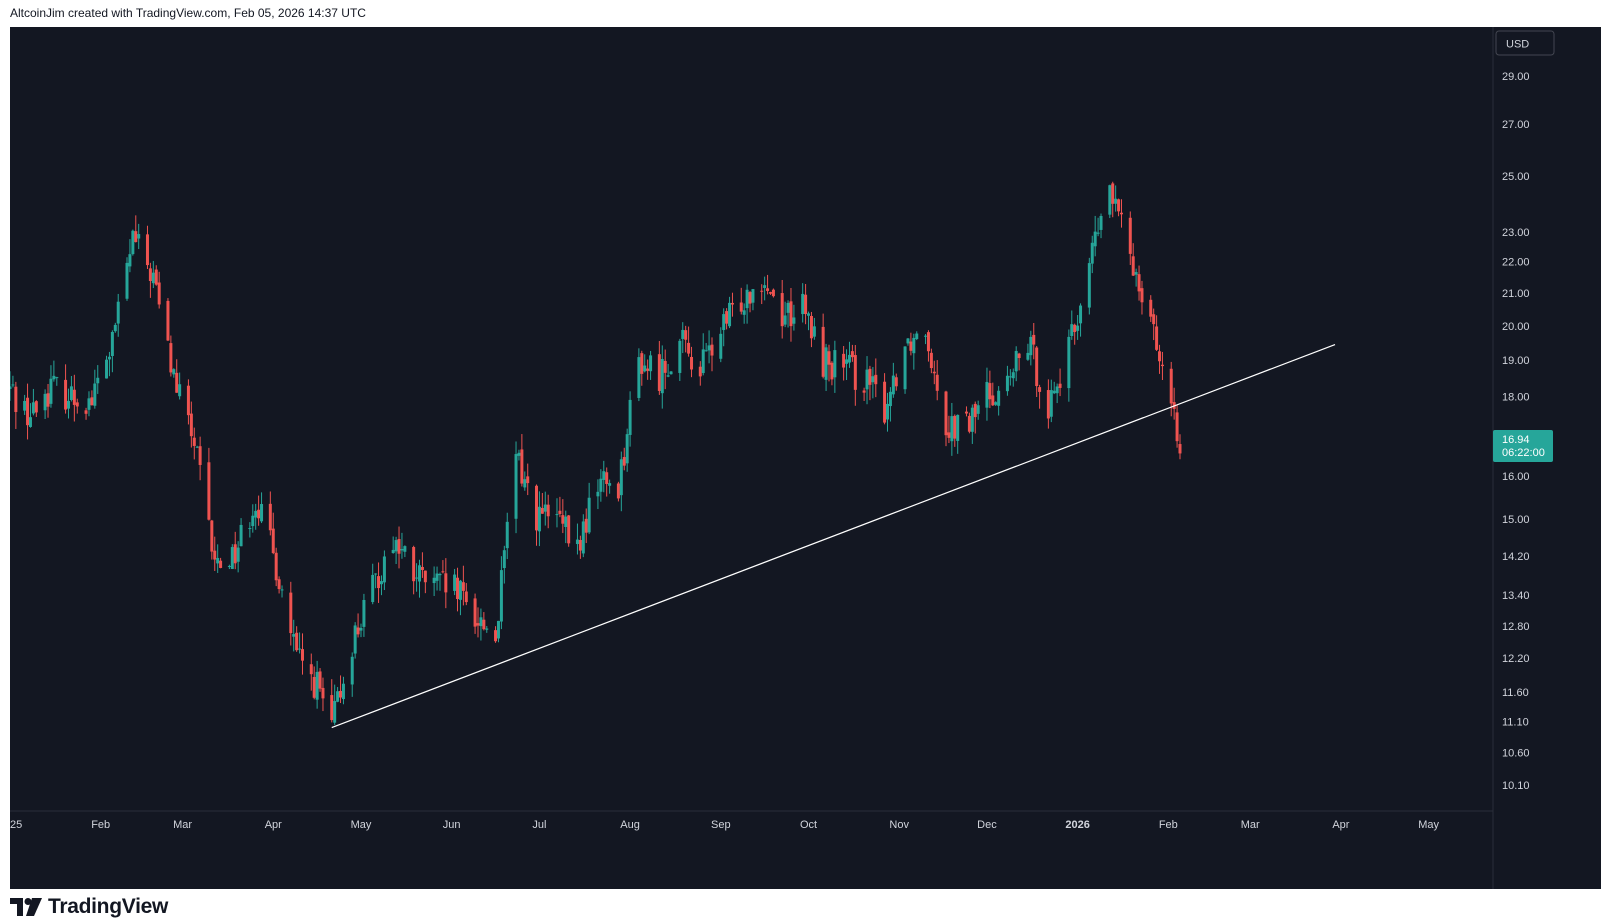 The width and height of the screenshot is (1611, 921). I want to click on time-tick: 2026, so click(1077, 825).